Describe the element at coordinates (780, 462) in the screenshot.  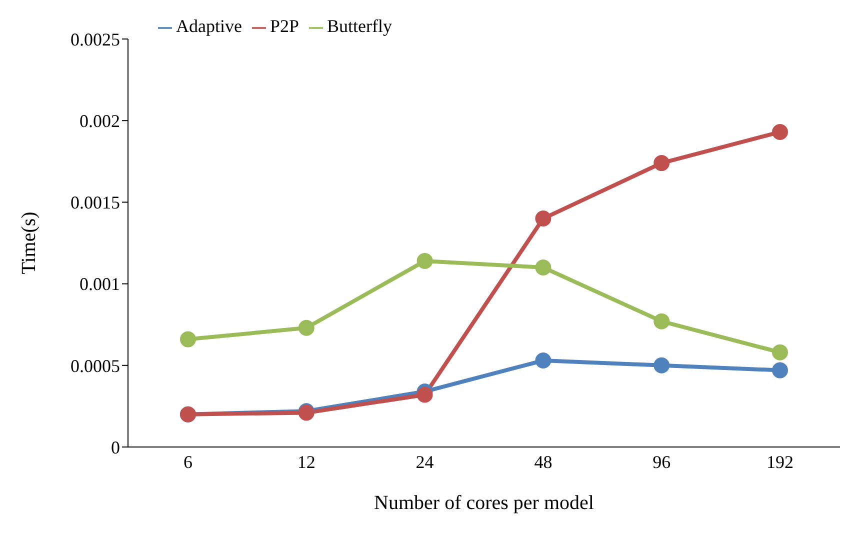
I see `x-tick-label: 192` at that location.